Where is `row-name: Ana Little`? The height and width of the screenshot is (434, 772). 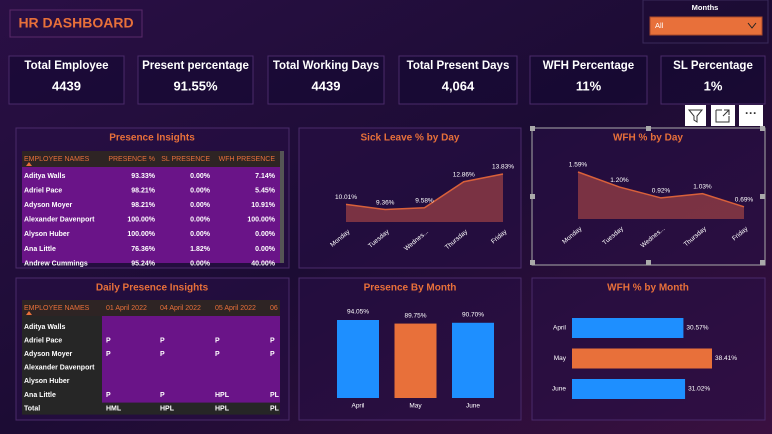 row-name: Ana Little is located at coordinates (40, 395).